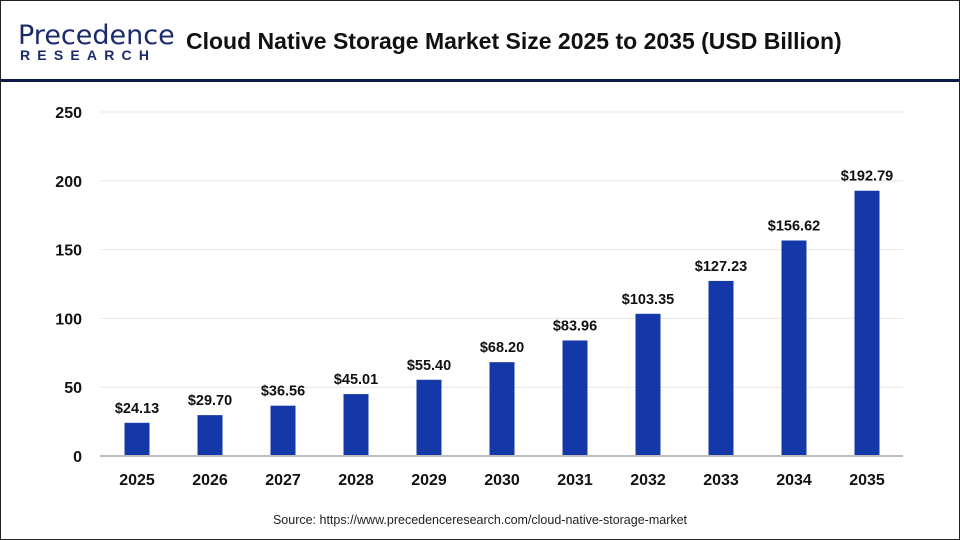 This screenshot has height=540, width=960. I want to click on x-tick-label: 2030, so click(502, 480).